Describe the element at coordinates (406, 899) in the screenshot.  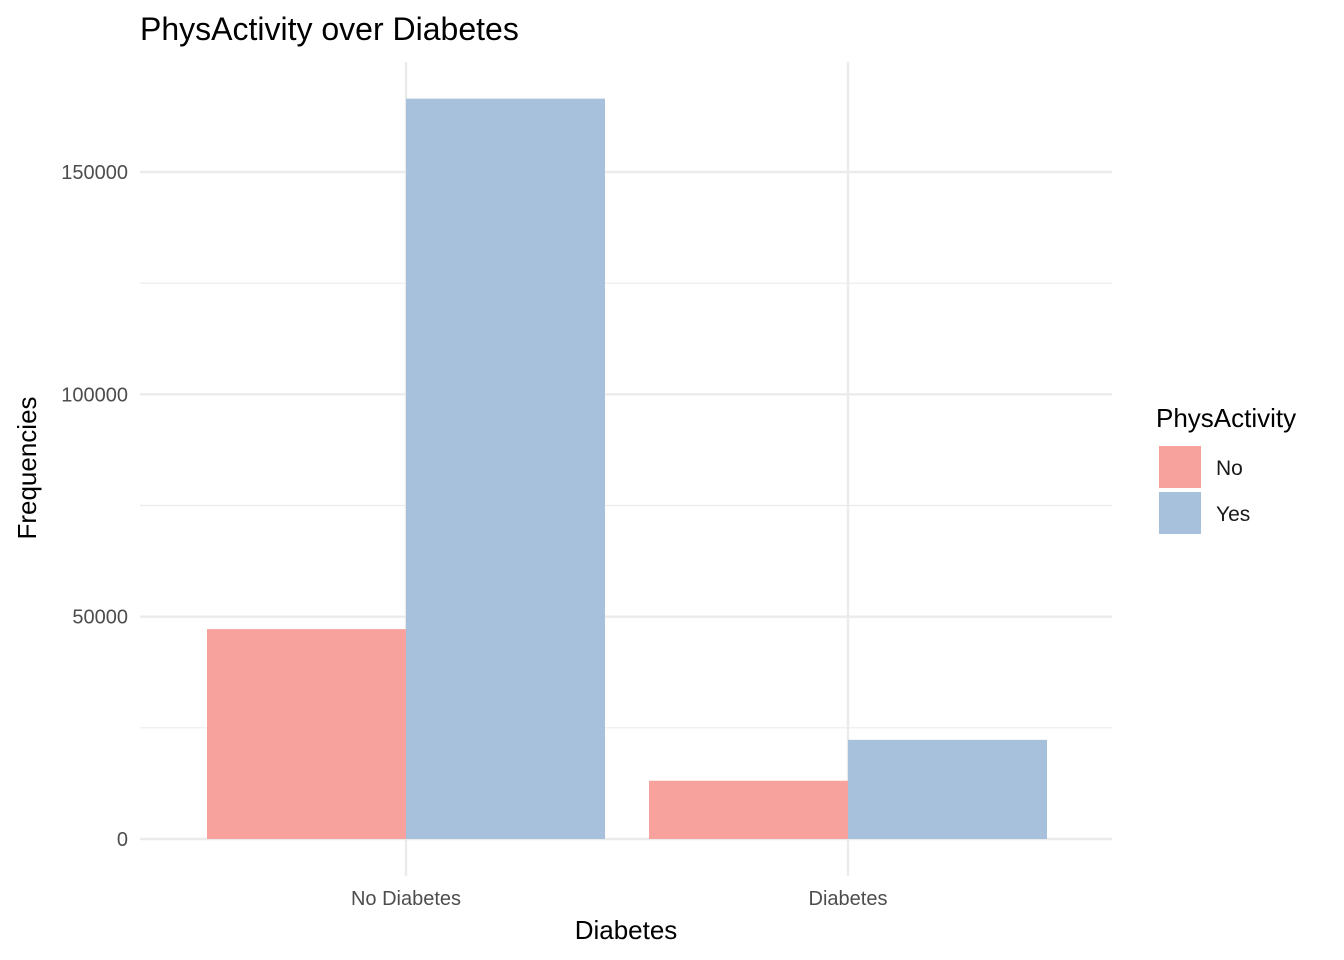
I see `x-tick-label: No Diabetes` at that location.